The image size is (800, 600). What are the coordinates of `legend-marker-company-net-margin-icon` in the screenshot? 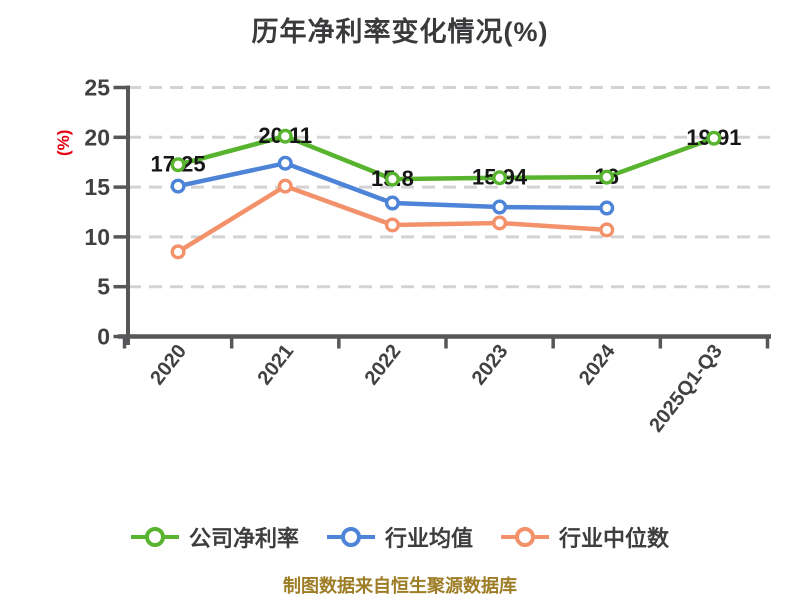 It's located at (154, 537).